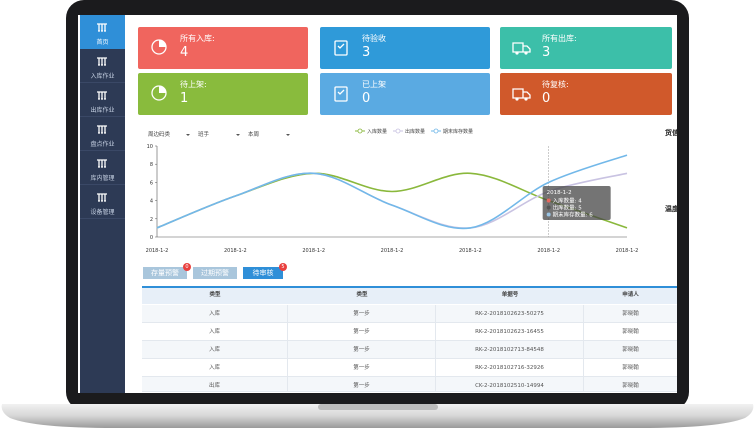 The image size is (755, 444). Describe the element at coordinates (223, 94) in the screenshot. I see `stat-card: 待上架: 1` at that location.